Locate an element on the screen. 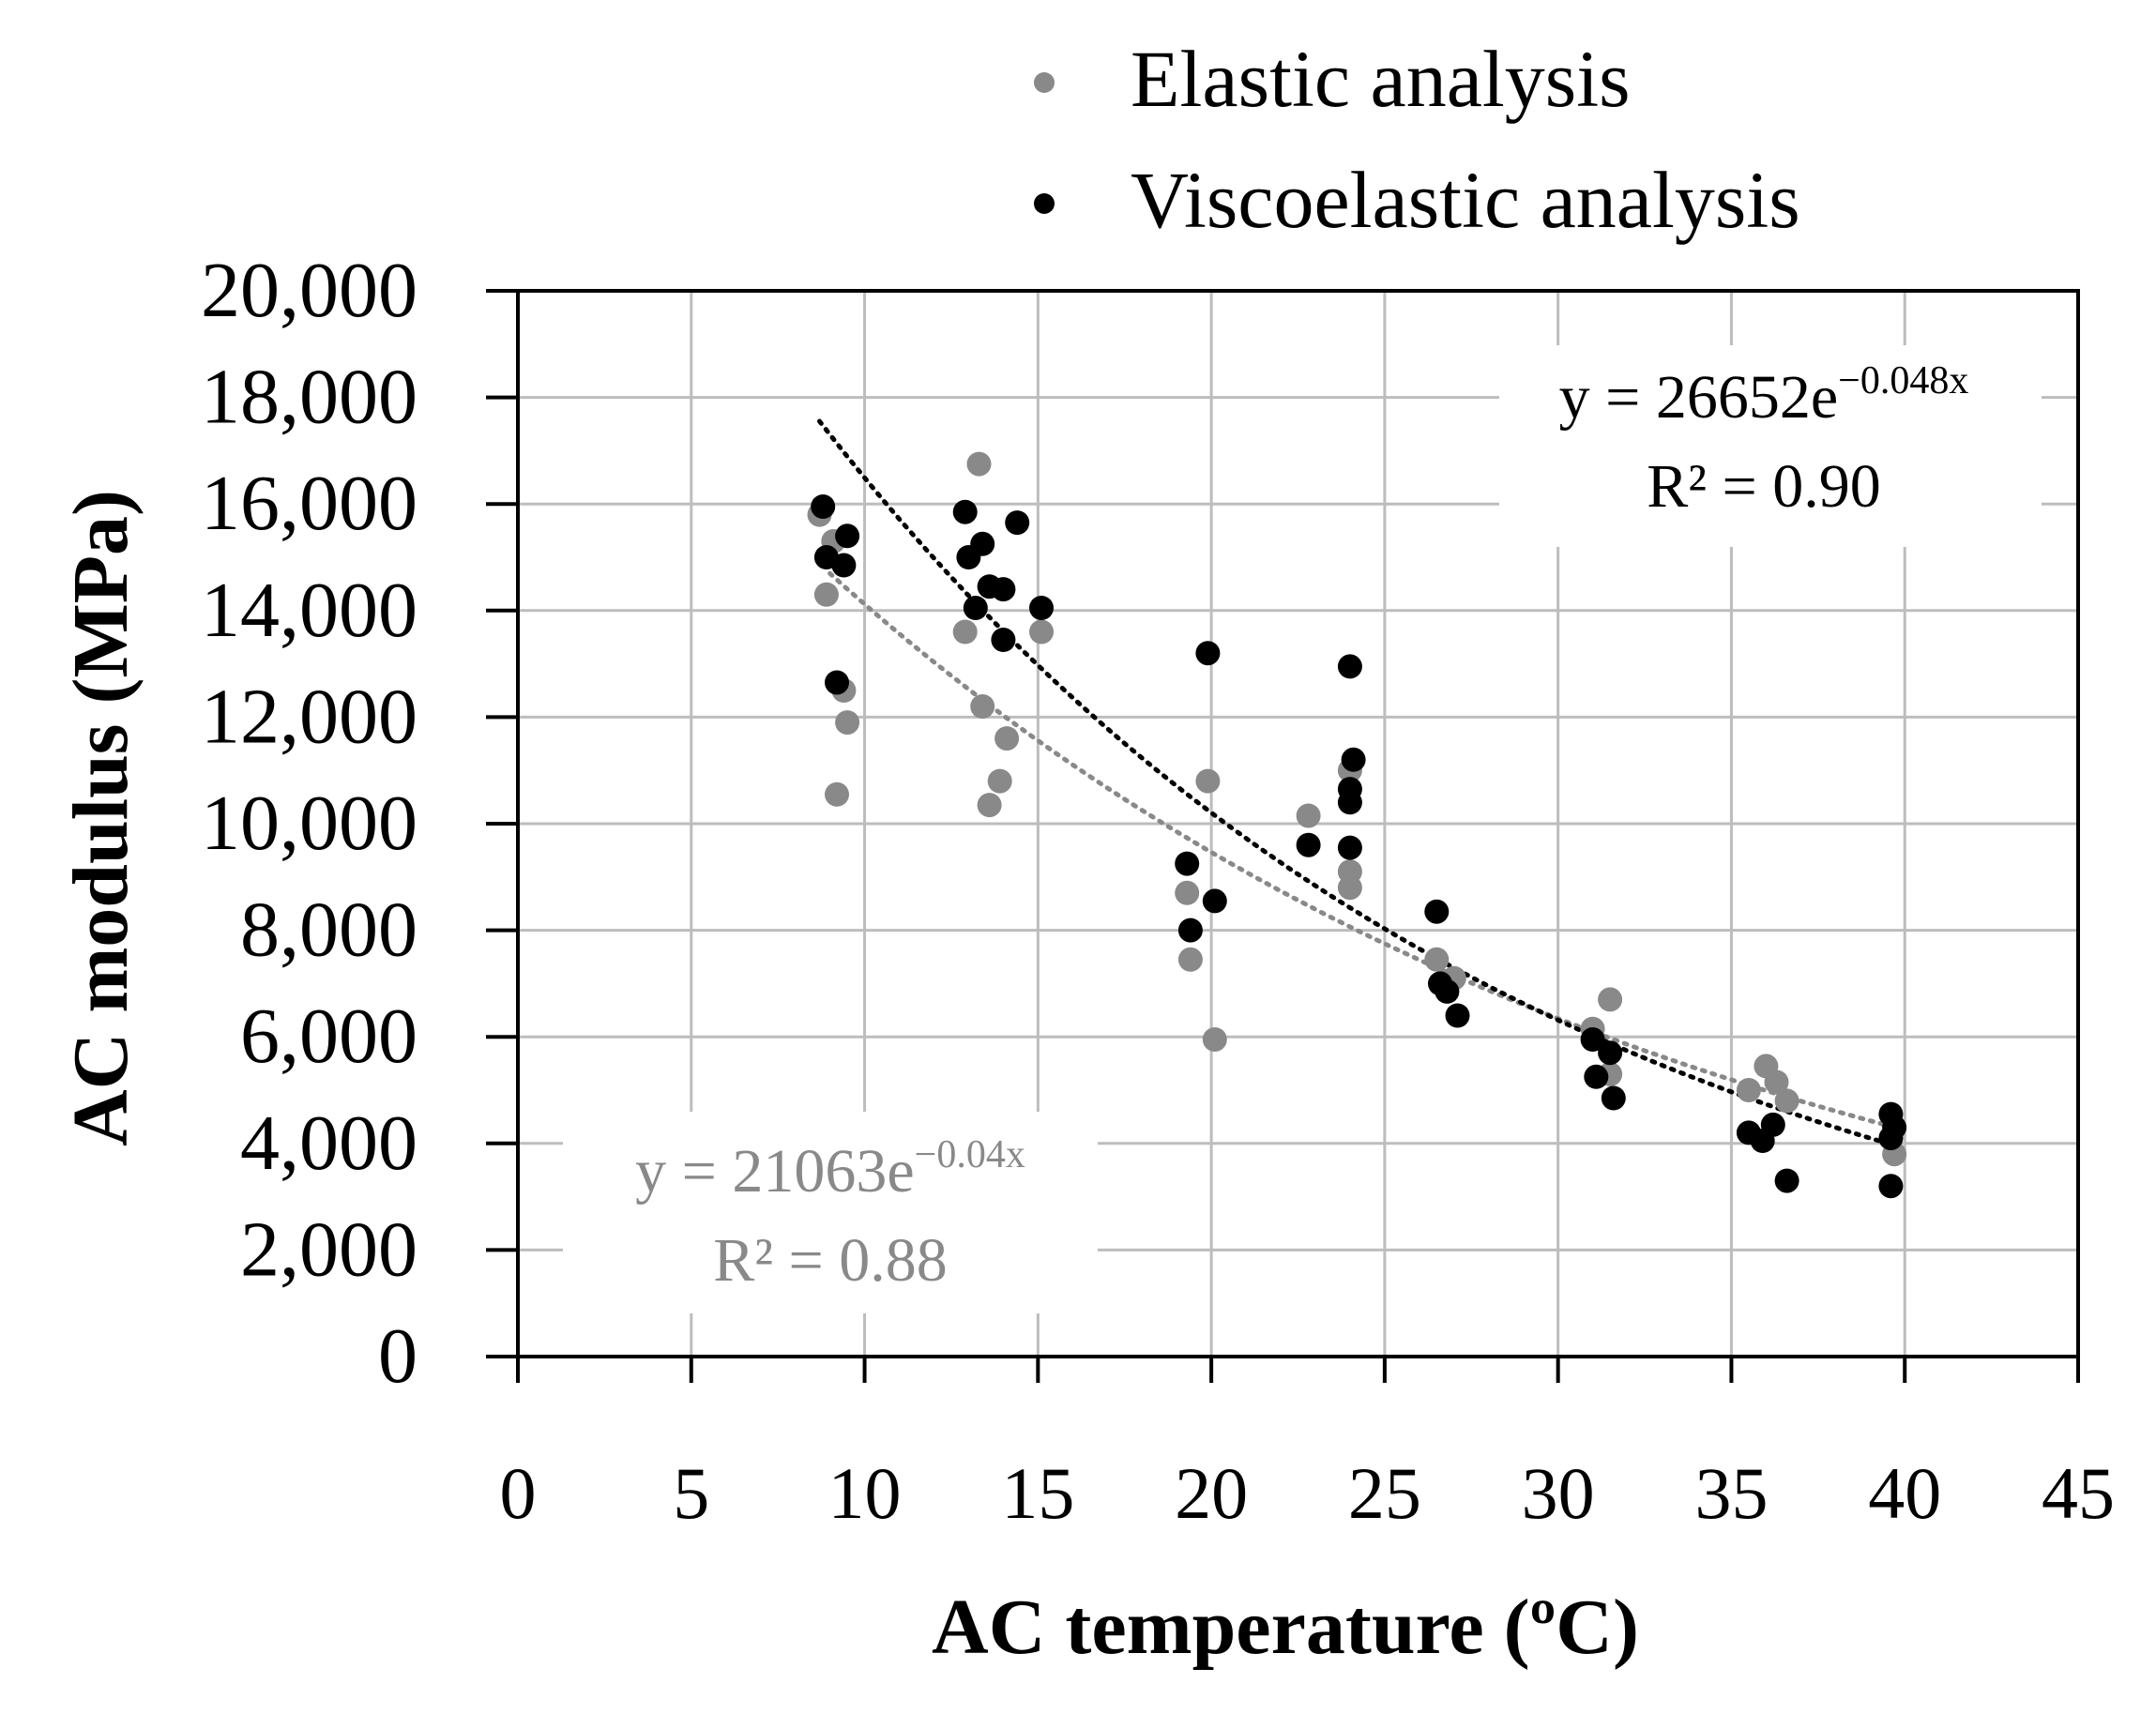 Image resolution: width=2156 pixels, height=1714 pixels. viscoelastic-equation: y = 26652e−0.048x is located at coordinates (1764, 395).